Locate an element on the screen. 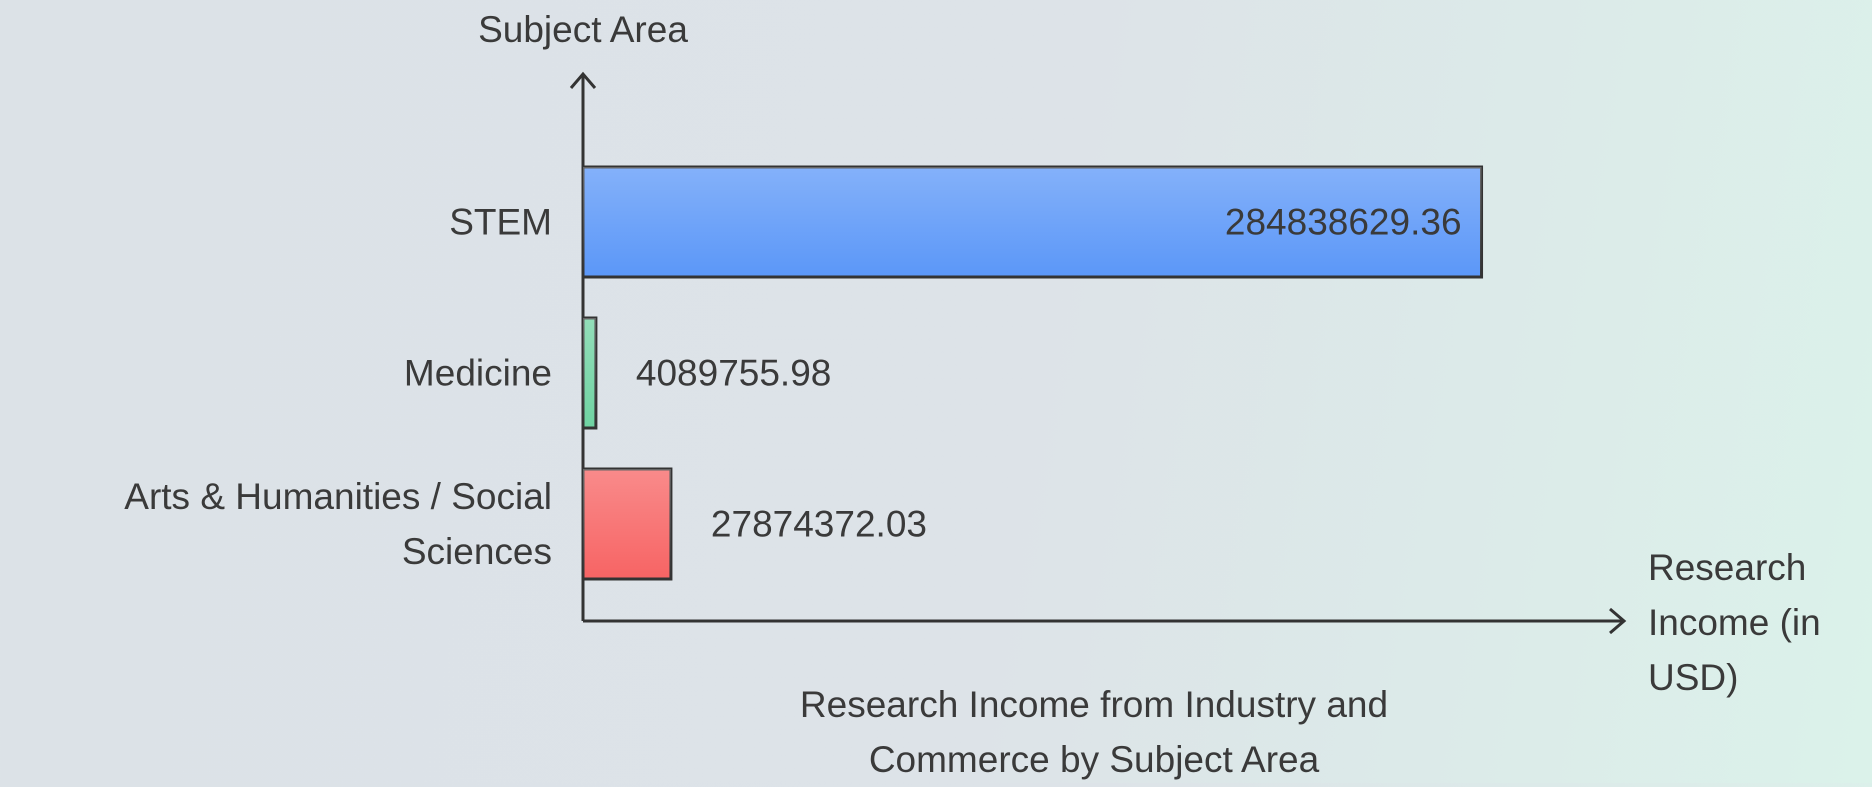  value-label: 4089755.98 is located at coordinates (733, 373).